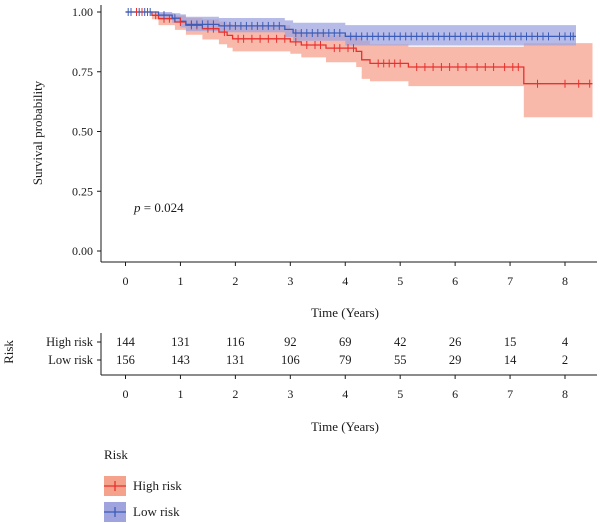  What do you see at coordinates (400, 342) in the screenshot?
I see `risk-cell-high-risk: 42` at bounding box center [400, 342].